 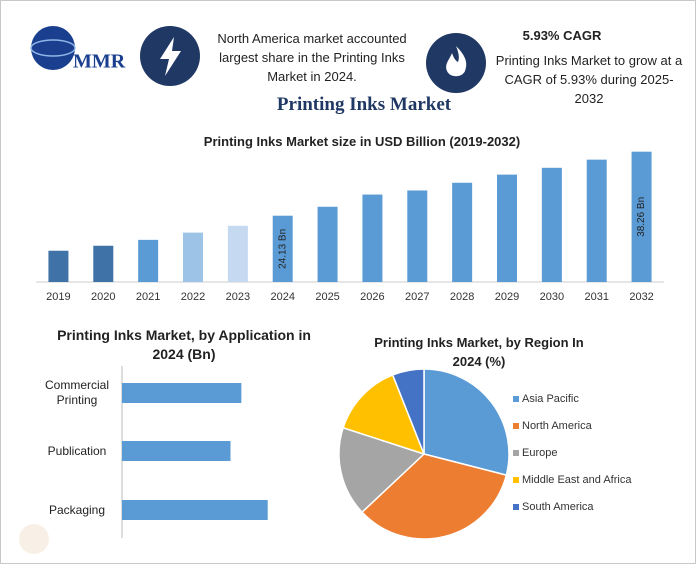 What do you see at coordinates (34, 539) in the screenshot?
I see `watermark` at bounding box center [34, 539].